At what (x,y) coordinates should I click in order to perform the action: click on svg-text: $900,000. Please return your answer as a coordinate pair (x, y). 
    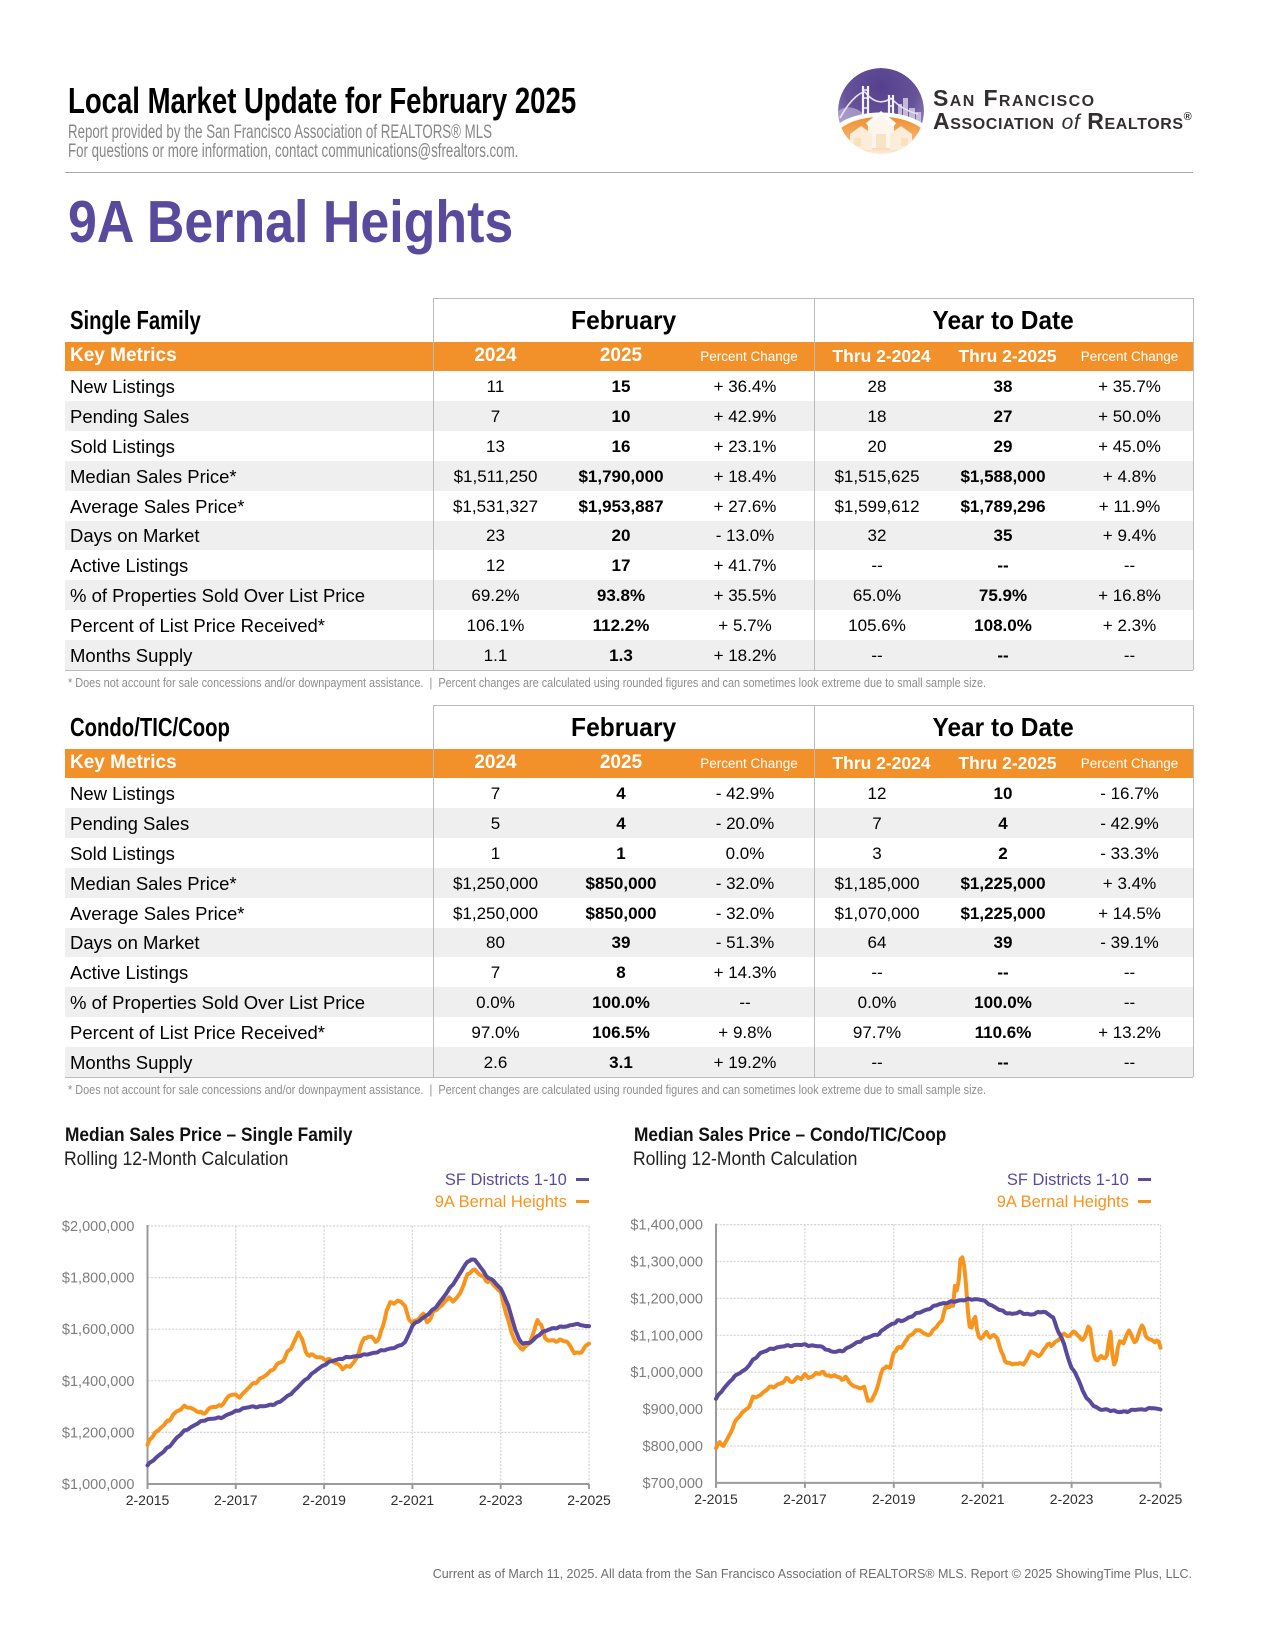
    Looking at the image, I should click on (673, 1410).